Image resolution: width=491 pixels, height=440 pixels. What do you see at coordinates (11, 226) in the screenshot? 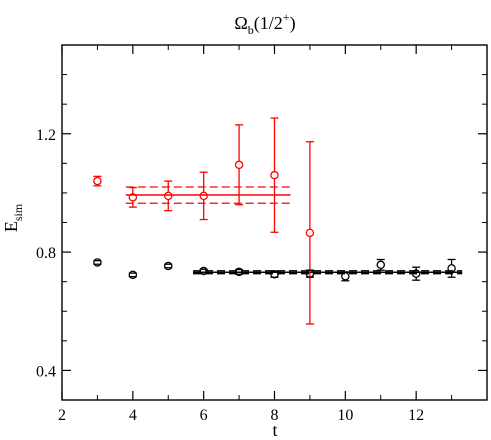
I see `ylabel-main: E` at bounding box center [11, 226].